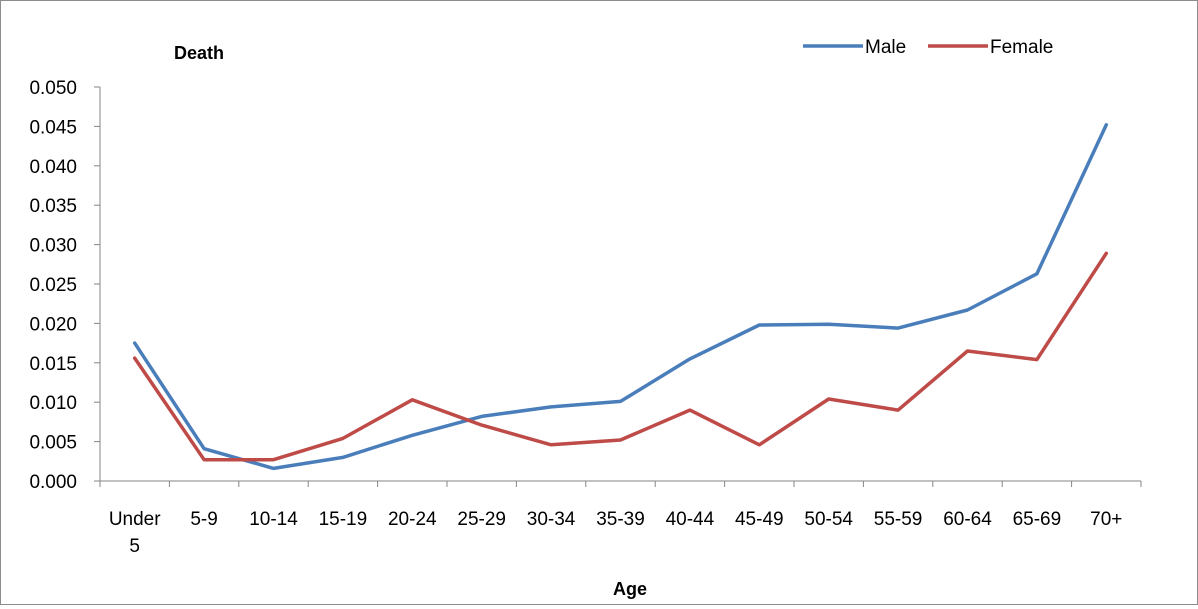 This screenshot has width=1198, height=609. I want to click on y-tick-label: 0.015, so click(53, 364).